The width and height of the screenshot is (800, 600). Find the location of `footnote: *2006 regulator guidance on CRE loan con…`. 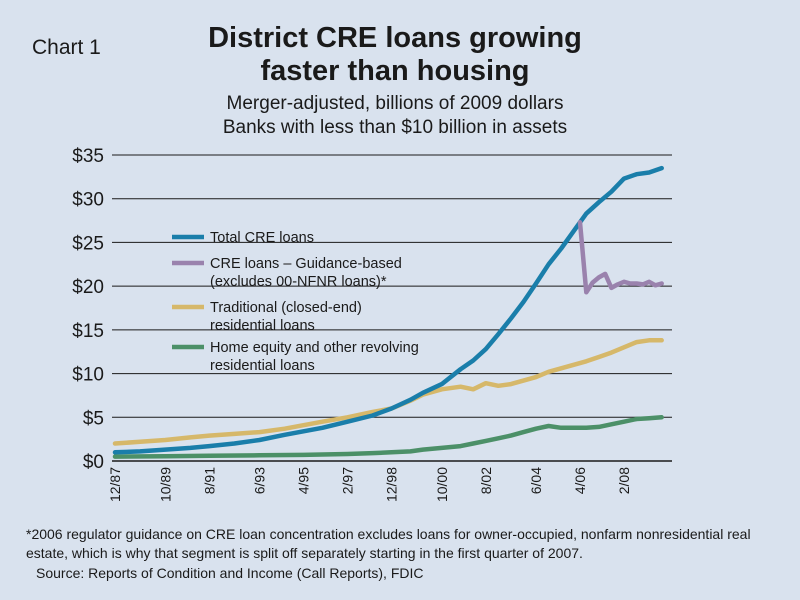

footnote: *2006 regulator guidance on CRE loan con… is located at coordinates (388, 543).